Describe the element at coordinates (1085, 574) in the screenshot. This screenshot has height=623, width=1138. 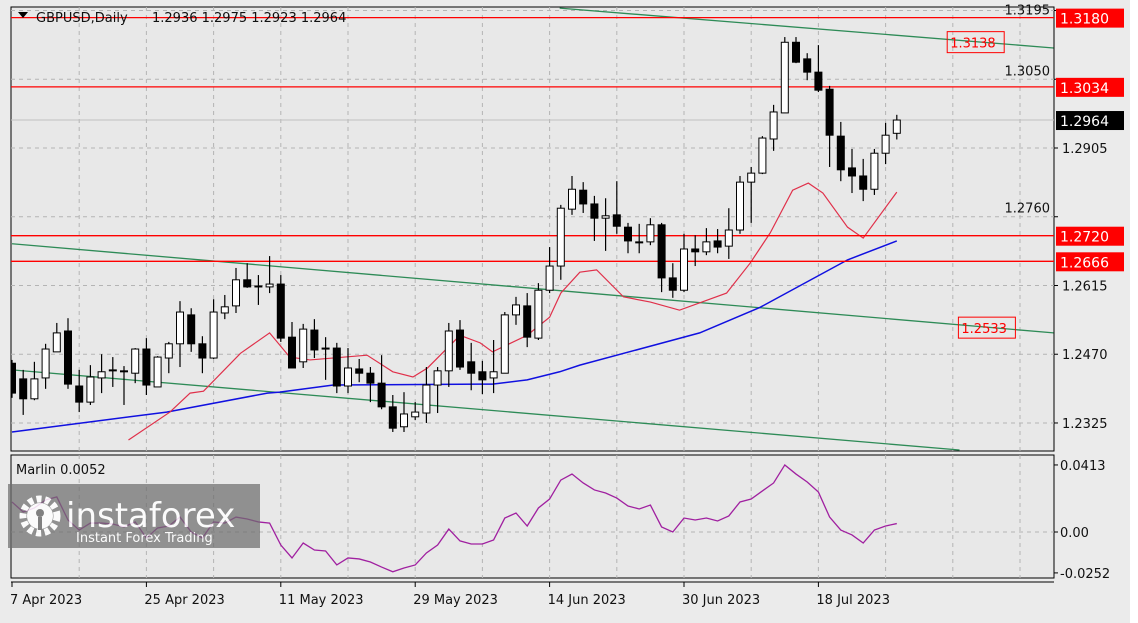
I see `marlin-tick-label: -0.0252` at that location.